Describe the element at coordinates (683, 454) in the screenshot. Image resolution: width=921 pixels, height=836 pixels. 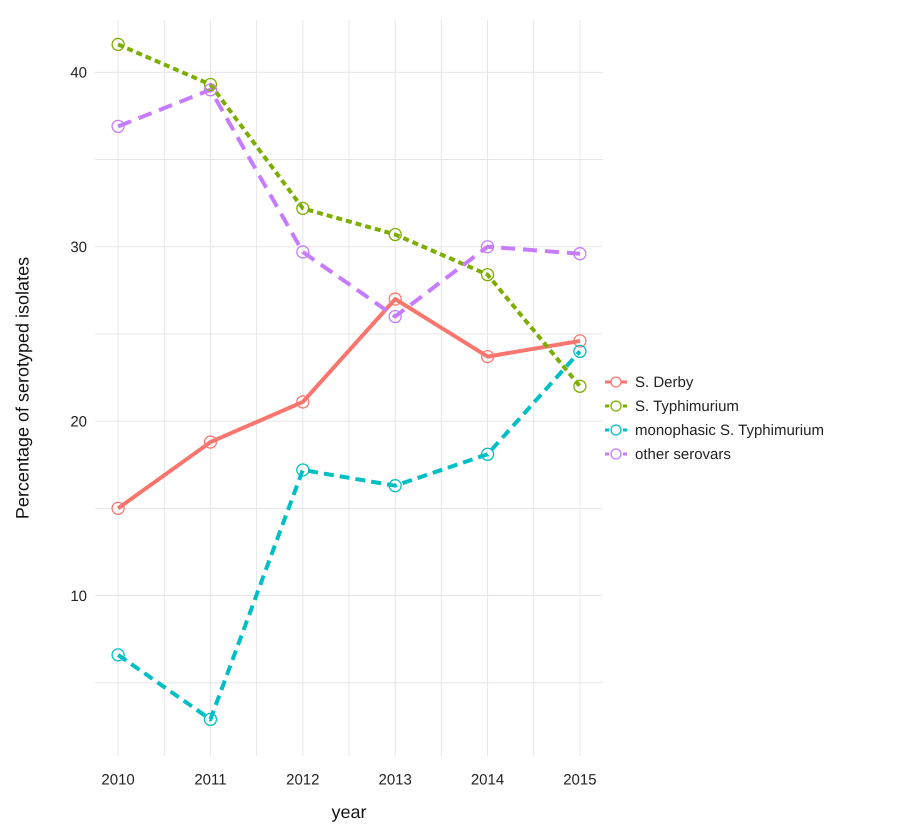
I see `legend-label: other serovars` at that location.